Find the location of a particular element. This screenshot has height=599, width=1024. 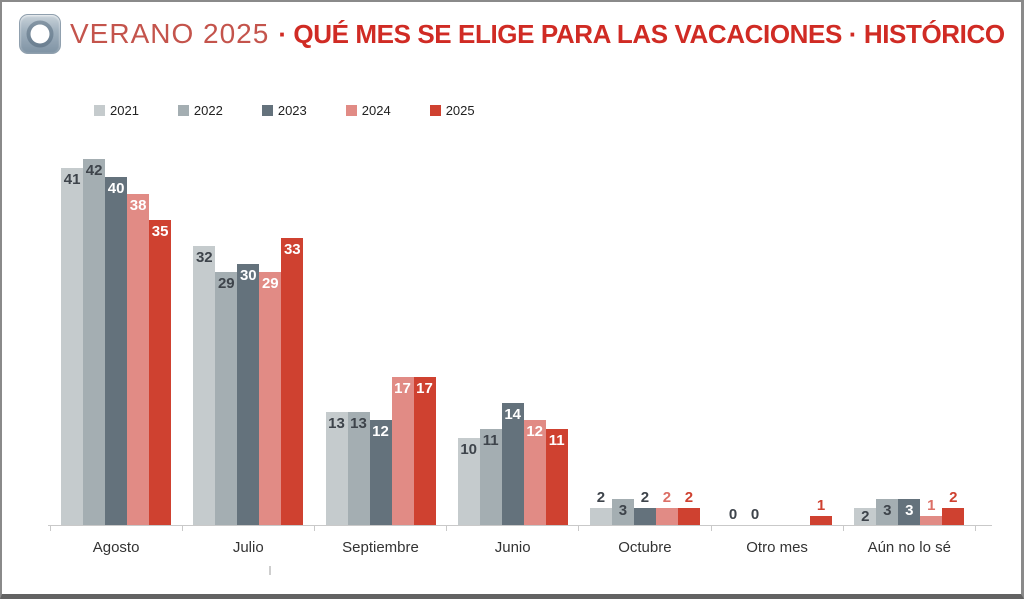

legend-item-2024: 2024 is located at coordinates (368, 110).